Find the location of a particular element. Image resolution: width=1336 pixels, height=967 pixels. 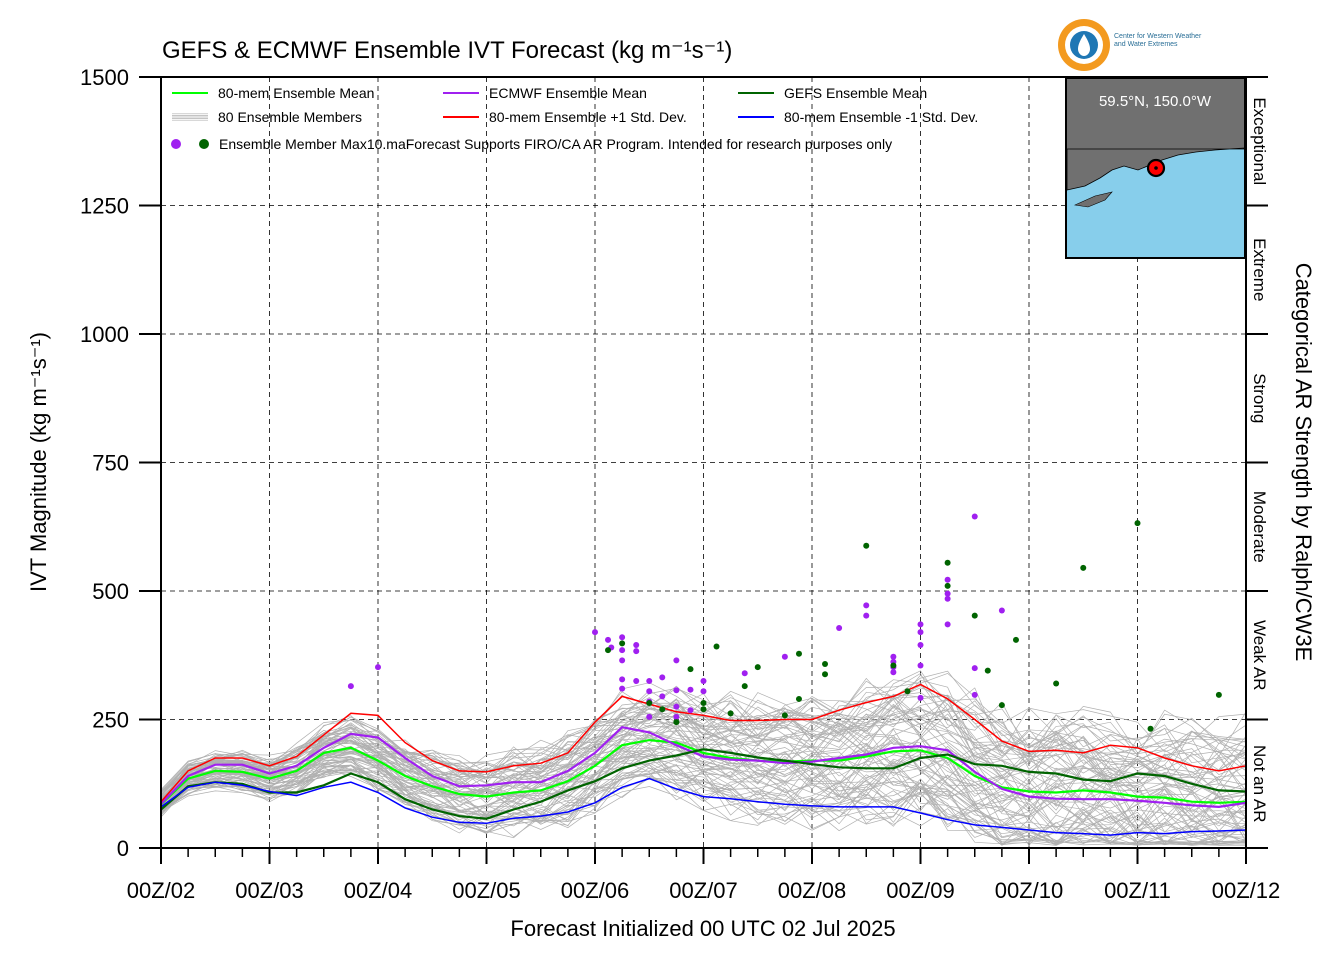

right-axis-label: Categorical AR Strength by Ralph/CW3E is located at coordinates (1303, 462).